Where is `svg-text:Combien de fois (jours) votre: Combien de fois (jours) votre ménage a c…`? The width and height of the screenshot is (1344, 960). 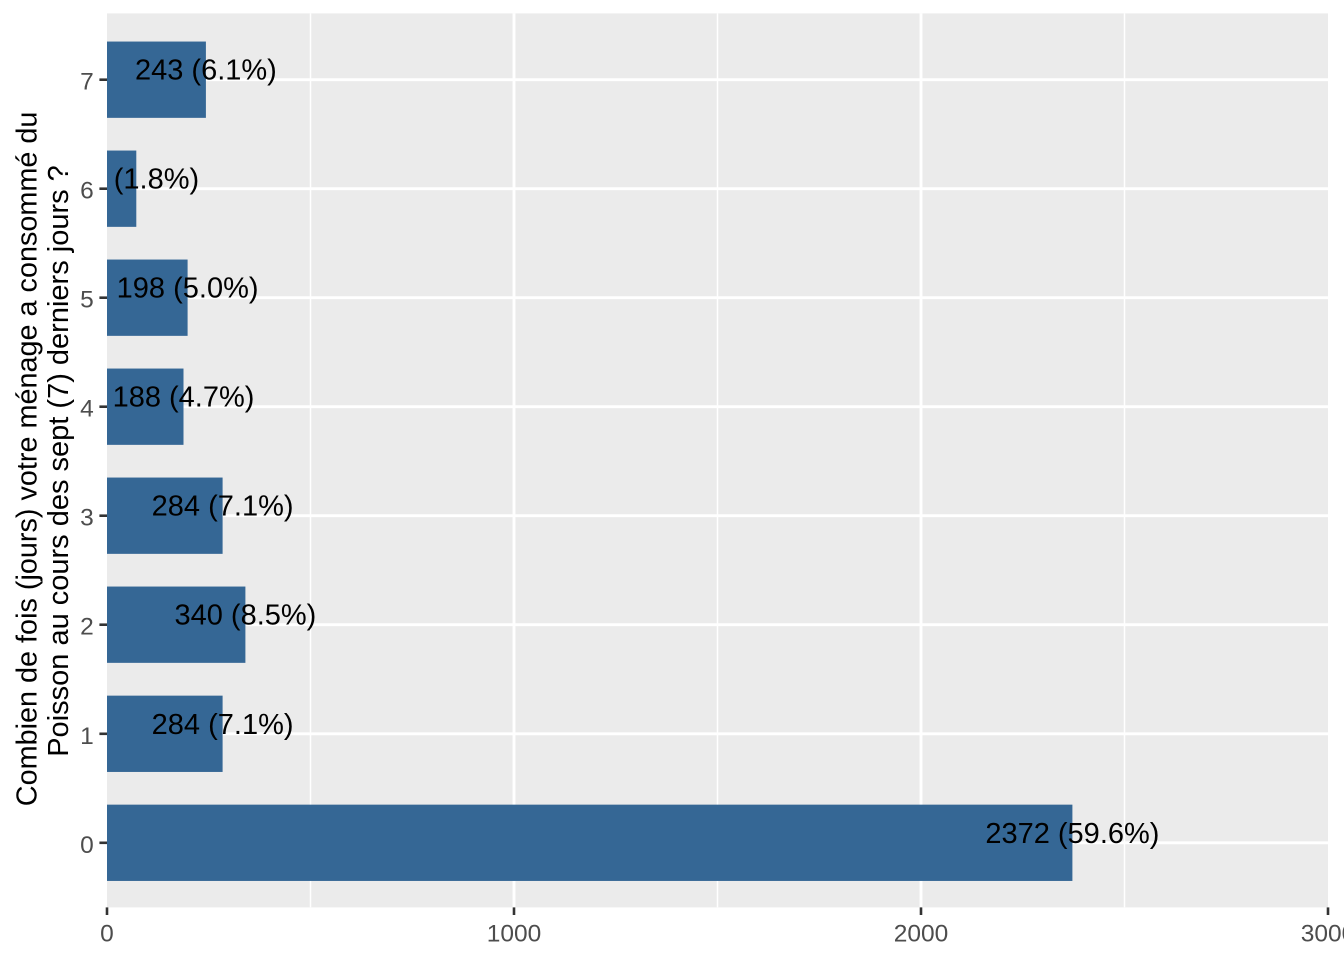 svg-text:Combien de fois (jours) votre: Combien de fois (jours) votre ménage a c… is located at coordinates (28, 459).